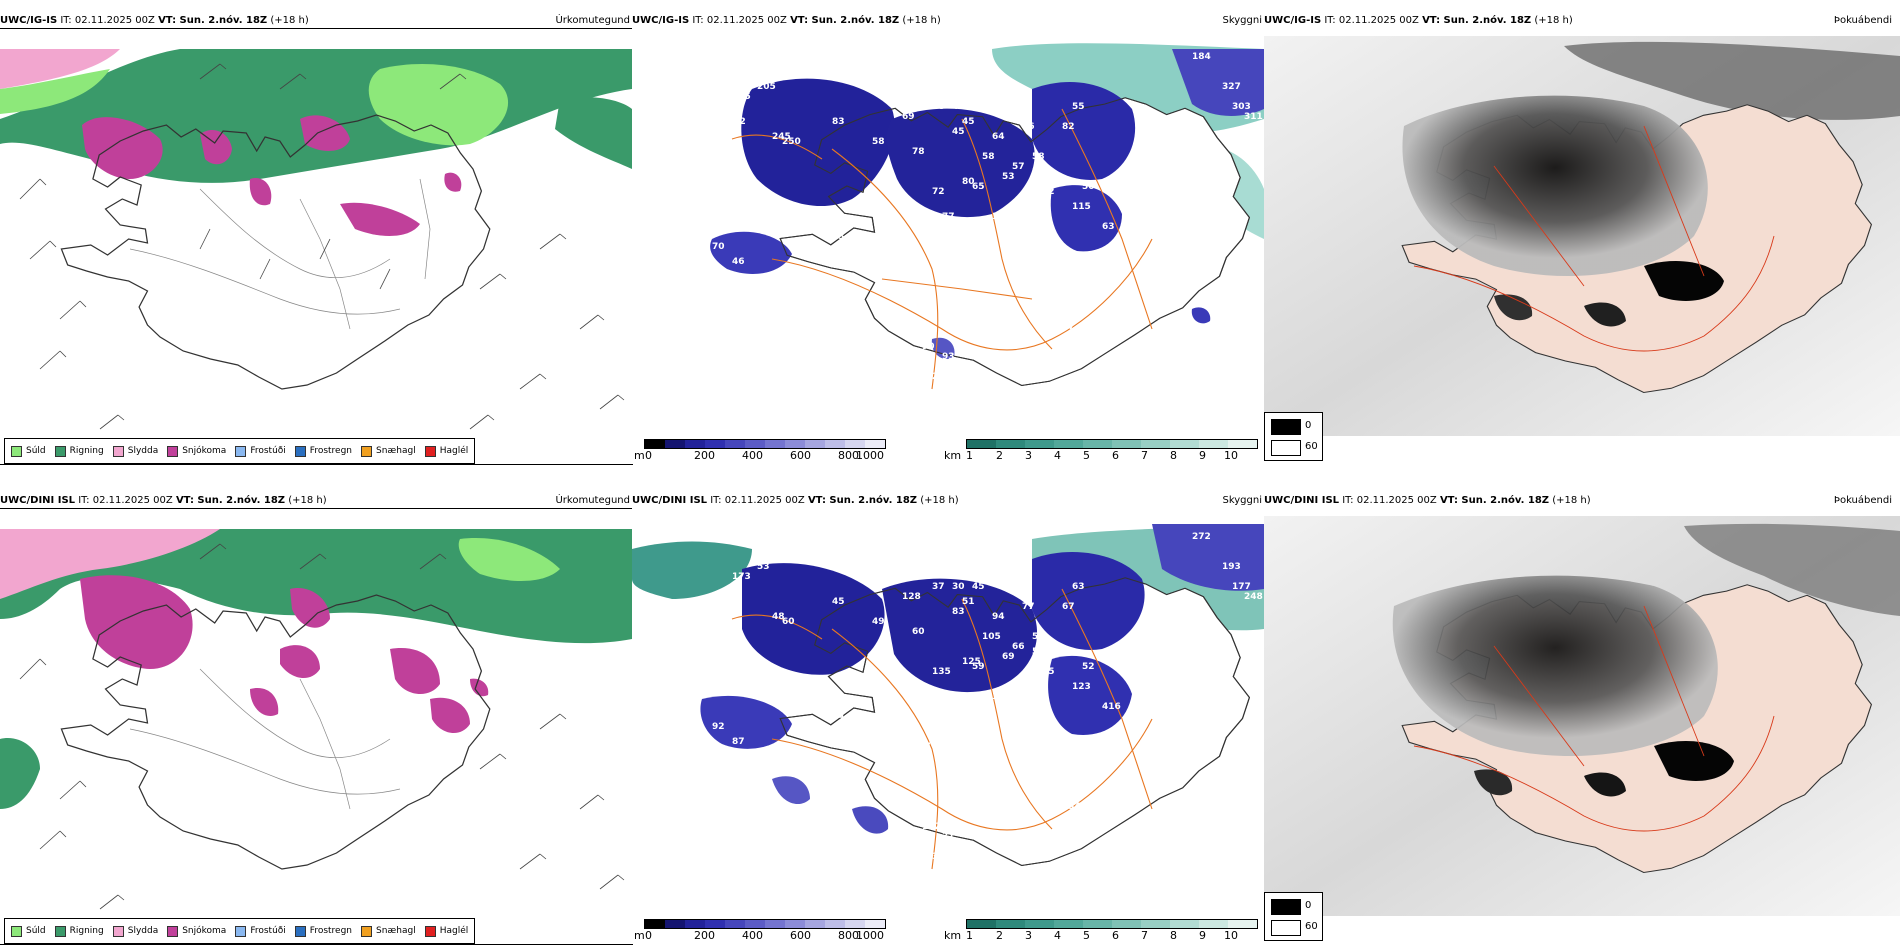  Describe the element at coordinates (736, 122) in the screenshot. I see `cloud-base-label: 212` at that location.